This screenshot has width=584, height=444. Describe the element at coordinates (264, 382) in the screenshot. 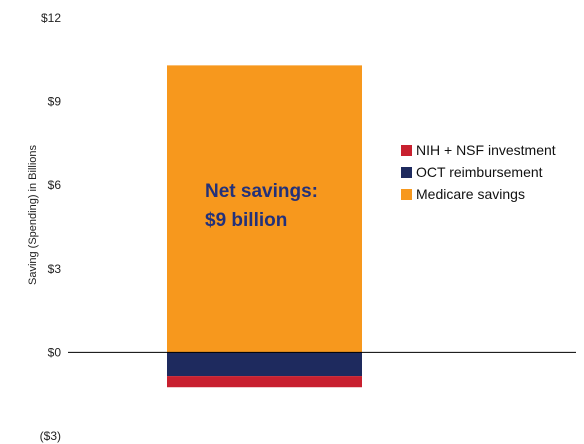

I see `bar-segment-nih-nsf-investment` at that location.